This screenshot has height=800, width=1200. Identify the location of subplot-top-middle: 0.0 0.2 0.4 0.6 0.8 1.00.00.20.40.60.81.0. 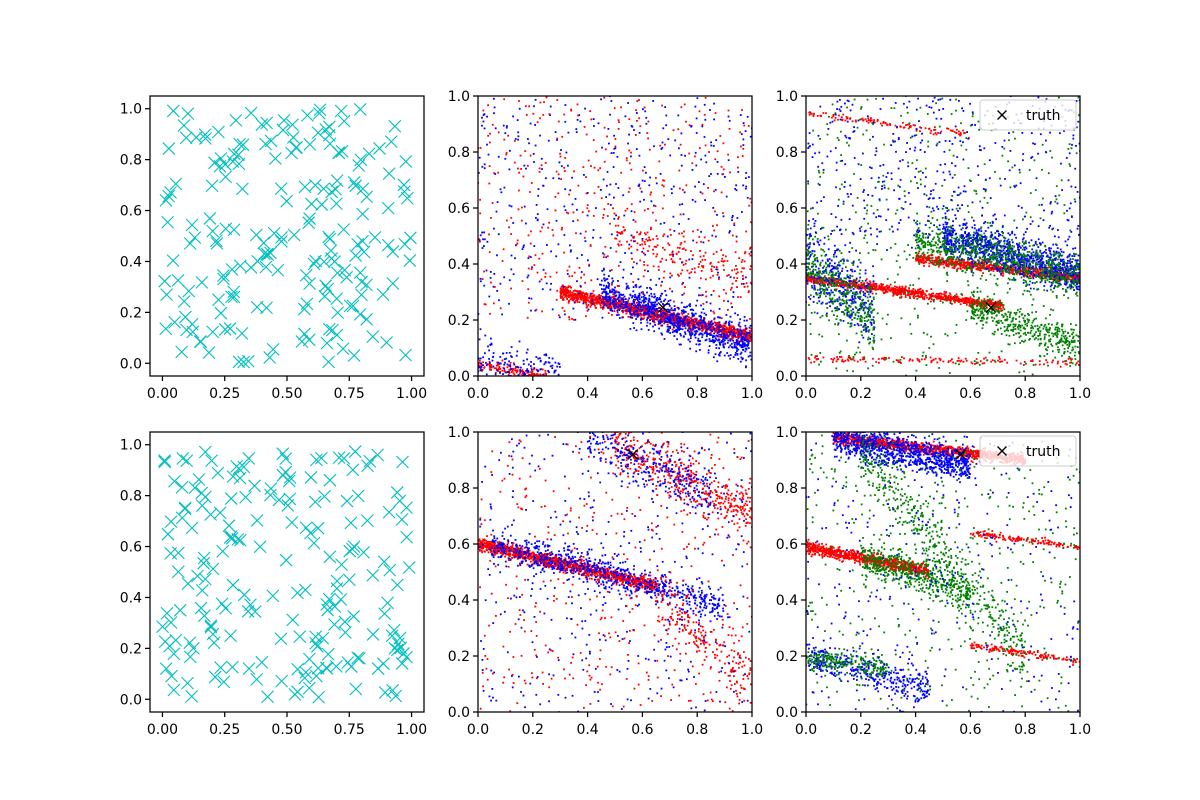
(605, 245).